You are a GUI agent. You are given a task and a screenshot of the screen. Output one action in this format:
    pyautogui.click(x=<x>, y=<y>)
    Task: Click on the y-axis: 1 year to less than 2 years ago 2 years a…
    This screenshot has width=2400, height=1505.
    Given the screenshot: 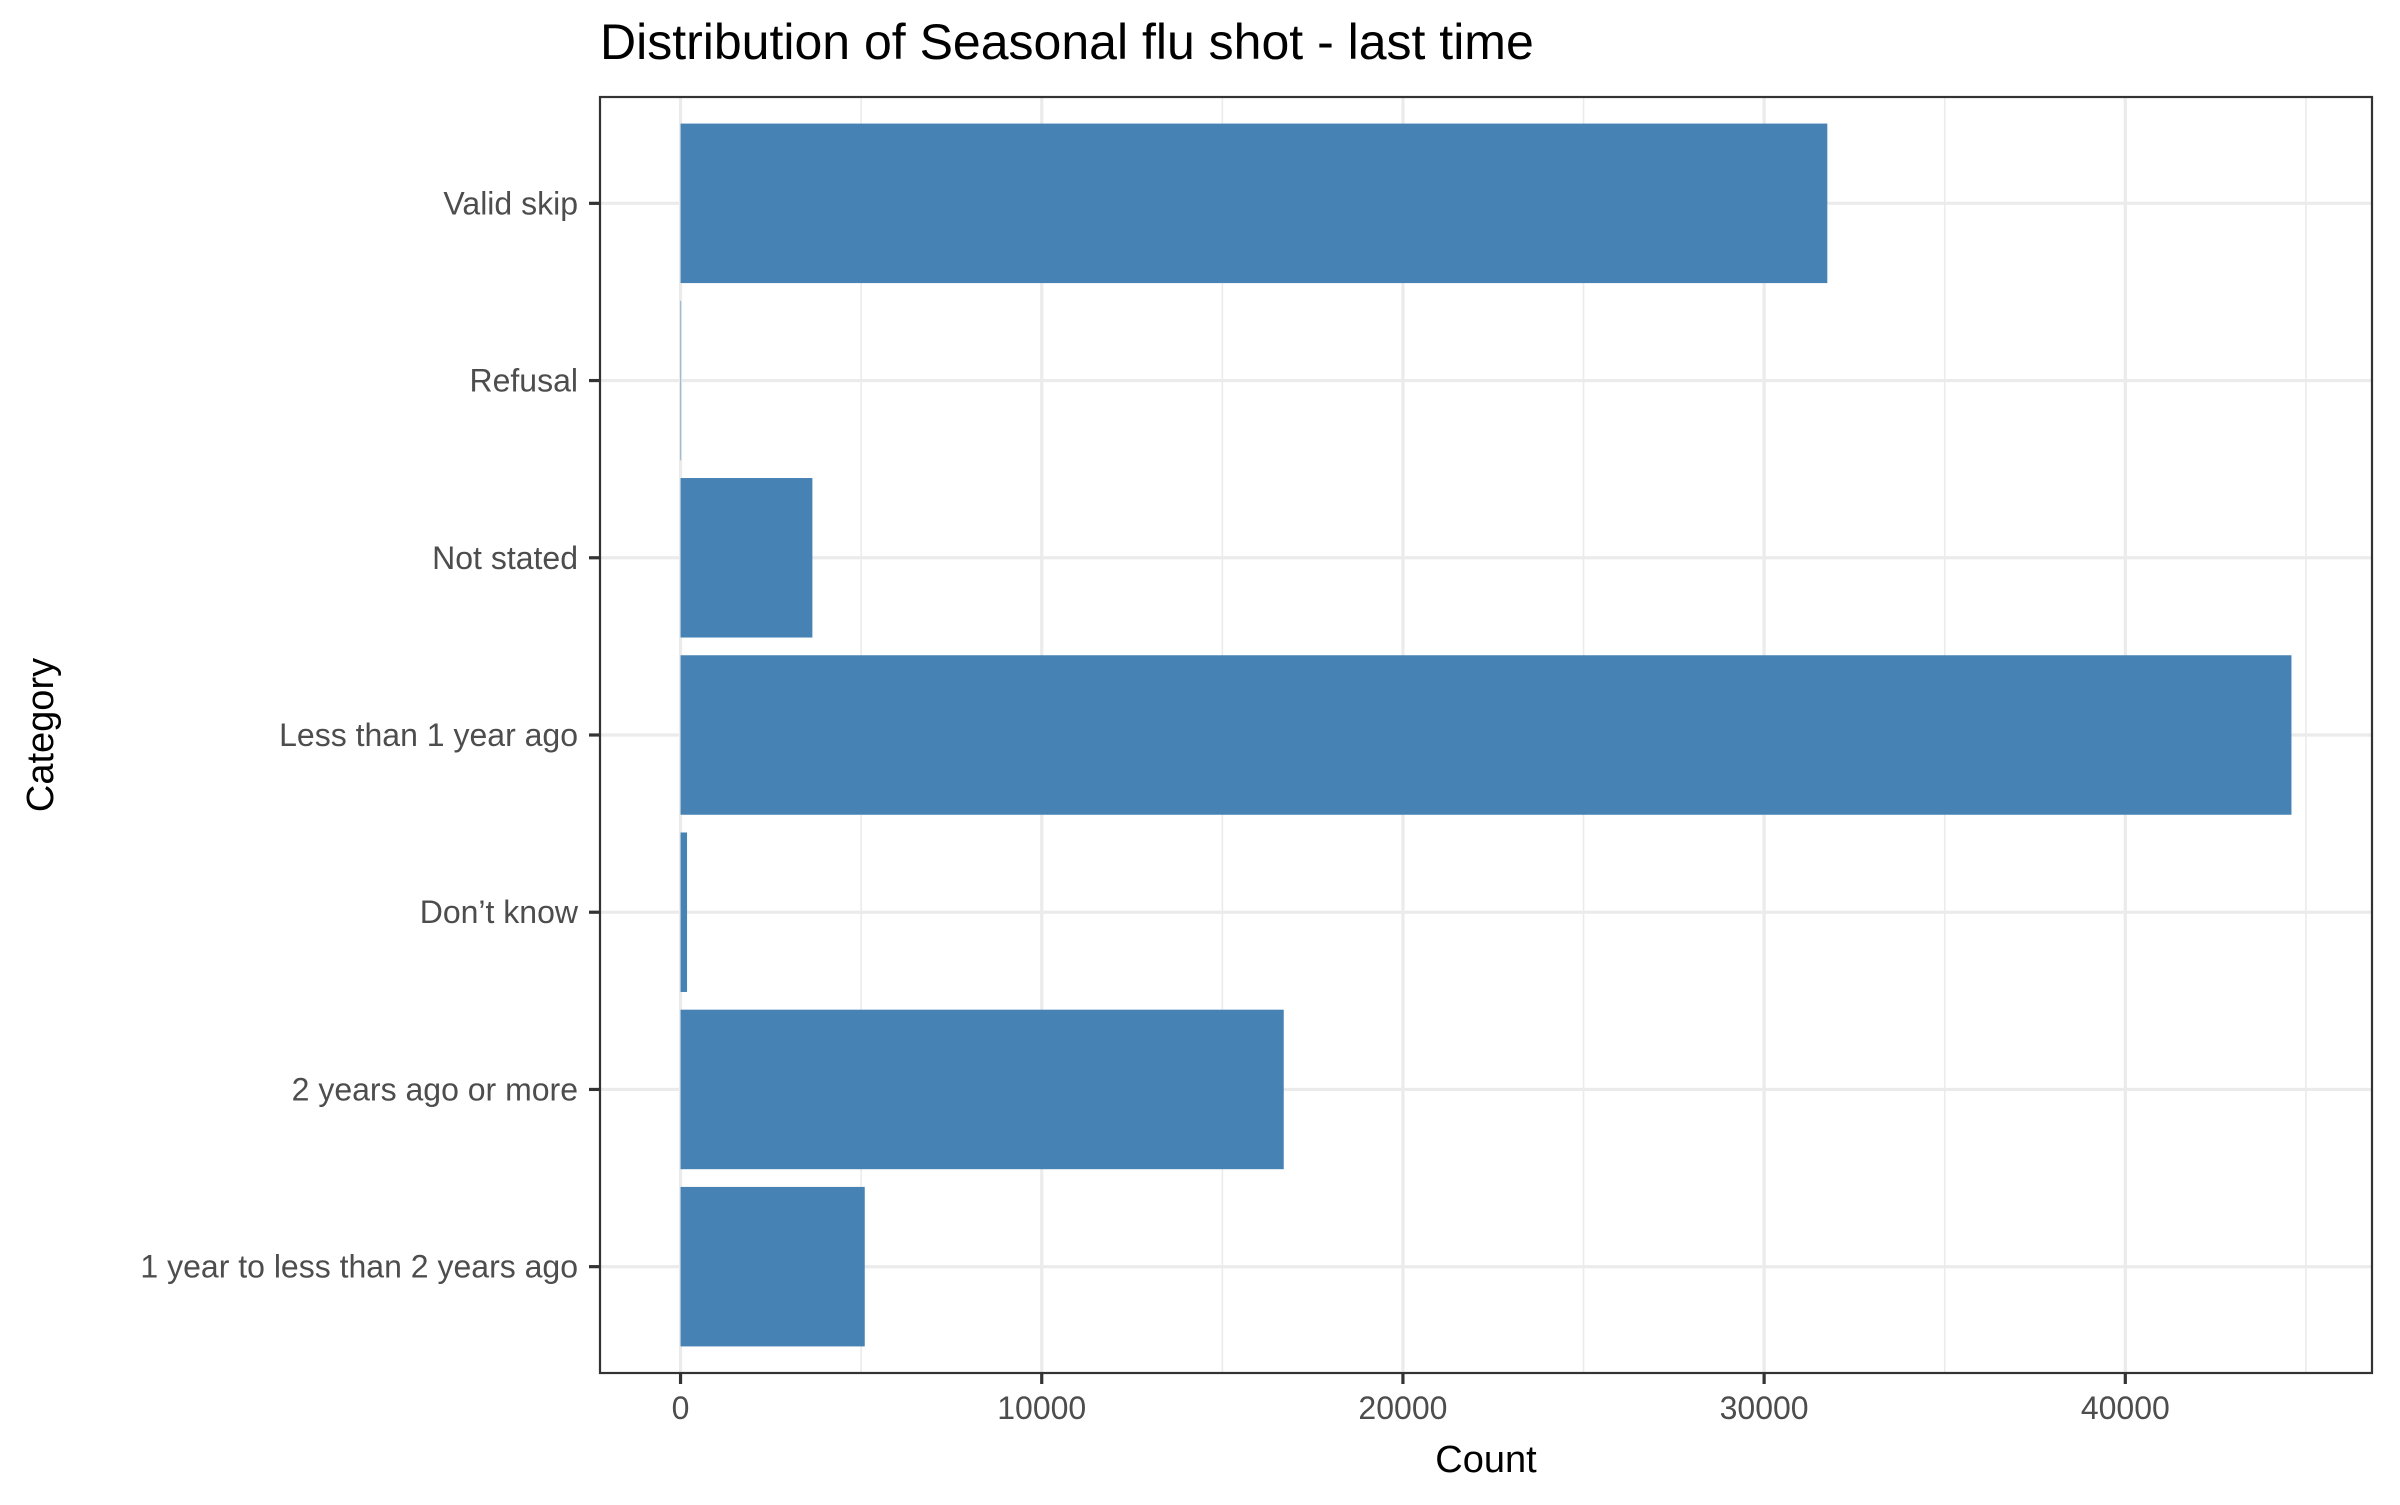 What is the action you would take?
    pyautogui.click(x=370, y=735)
    